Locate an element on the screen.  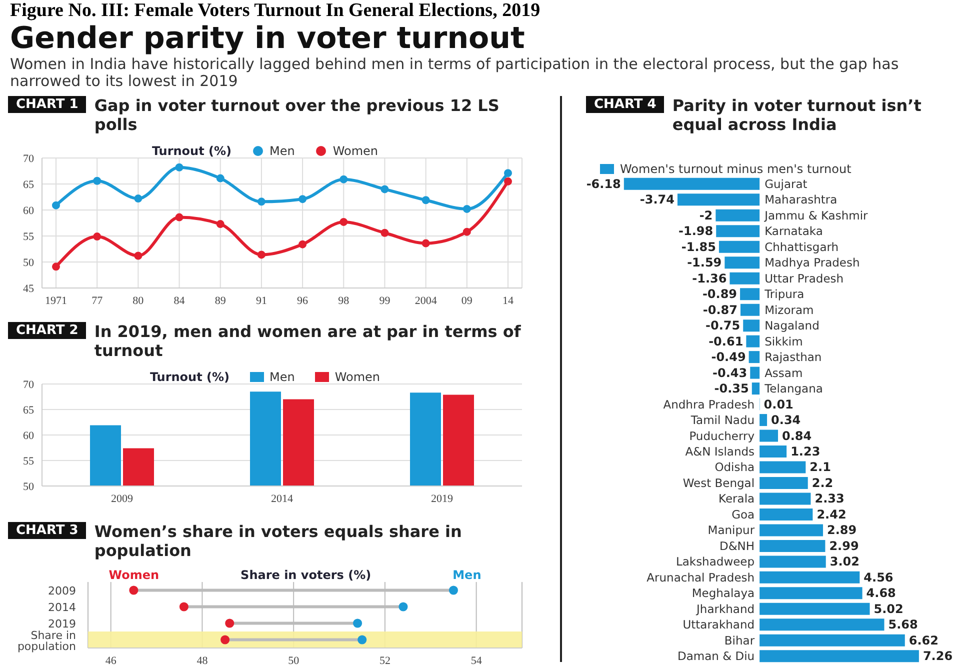
data-label: 2.1 is located at coordinates (820, 467).